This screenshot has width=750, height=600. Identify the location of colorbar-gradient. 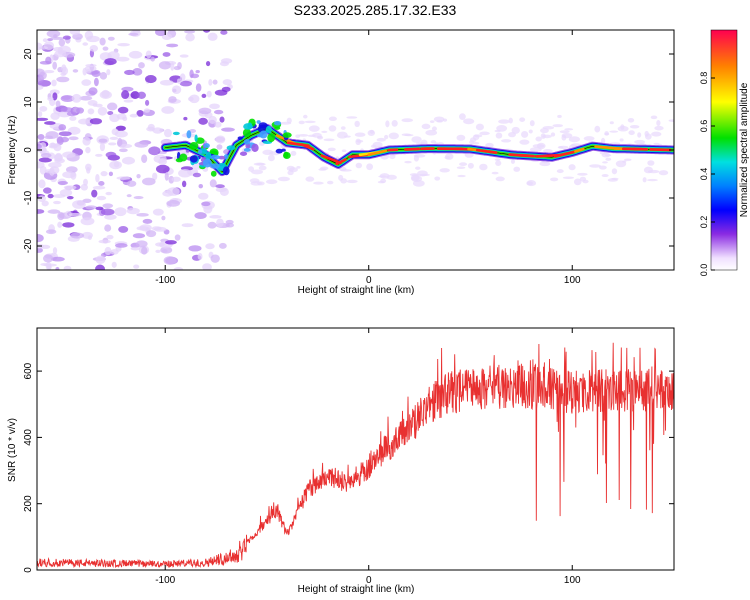
(724, 150).